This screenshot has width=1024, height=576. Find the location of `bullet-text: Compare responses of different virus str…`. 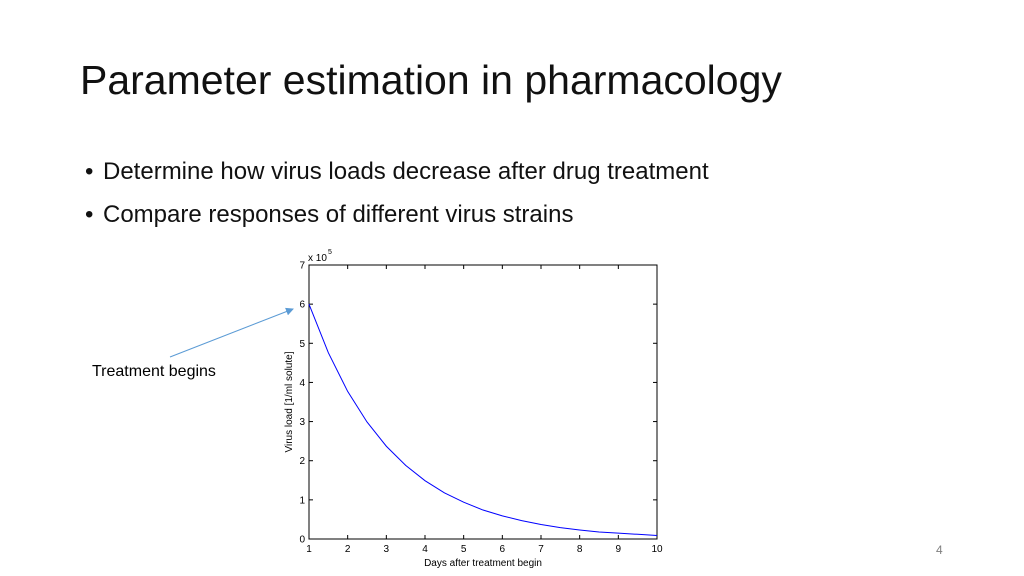

bullet-text: Compare responses of different virus str… is located at coordinates (338, 214).